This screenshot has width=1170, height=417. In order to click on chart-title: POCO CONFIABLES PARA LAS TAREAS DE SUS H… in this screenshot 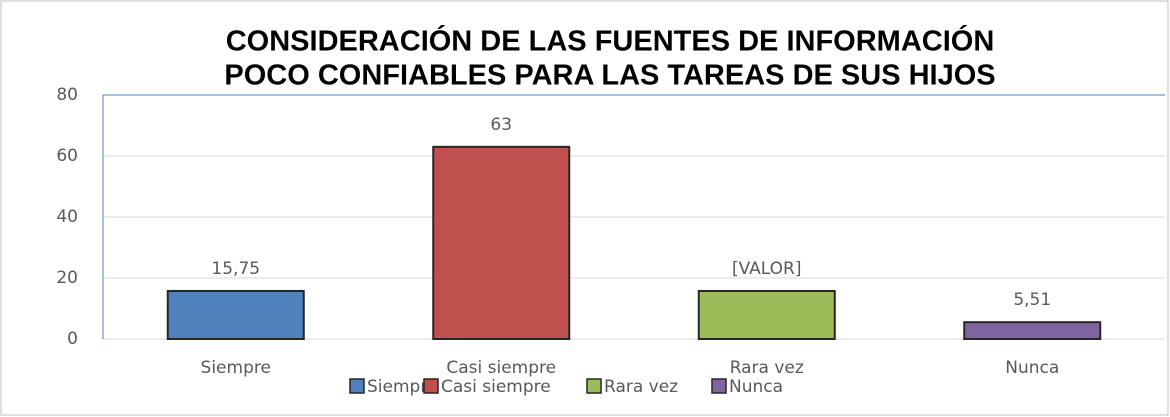, I will do `click(609, 76)`.